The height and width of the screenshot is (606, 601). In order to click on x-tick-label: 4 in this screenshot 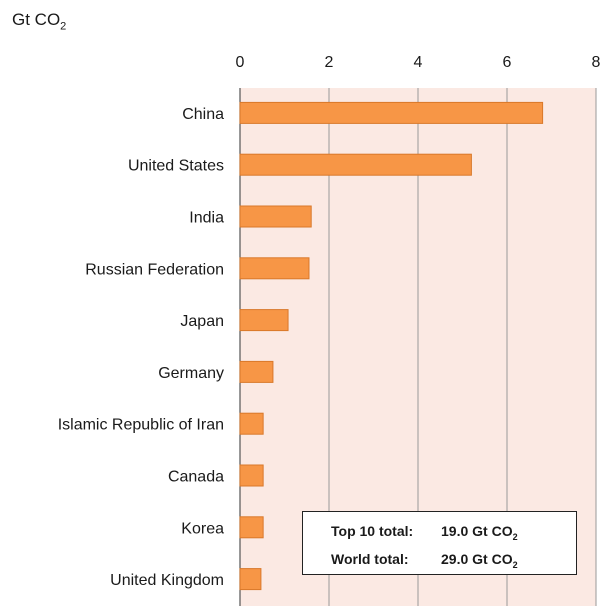, I will do `click(418, 62)`.